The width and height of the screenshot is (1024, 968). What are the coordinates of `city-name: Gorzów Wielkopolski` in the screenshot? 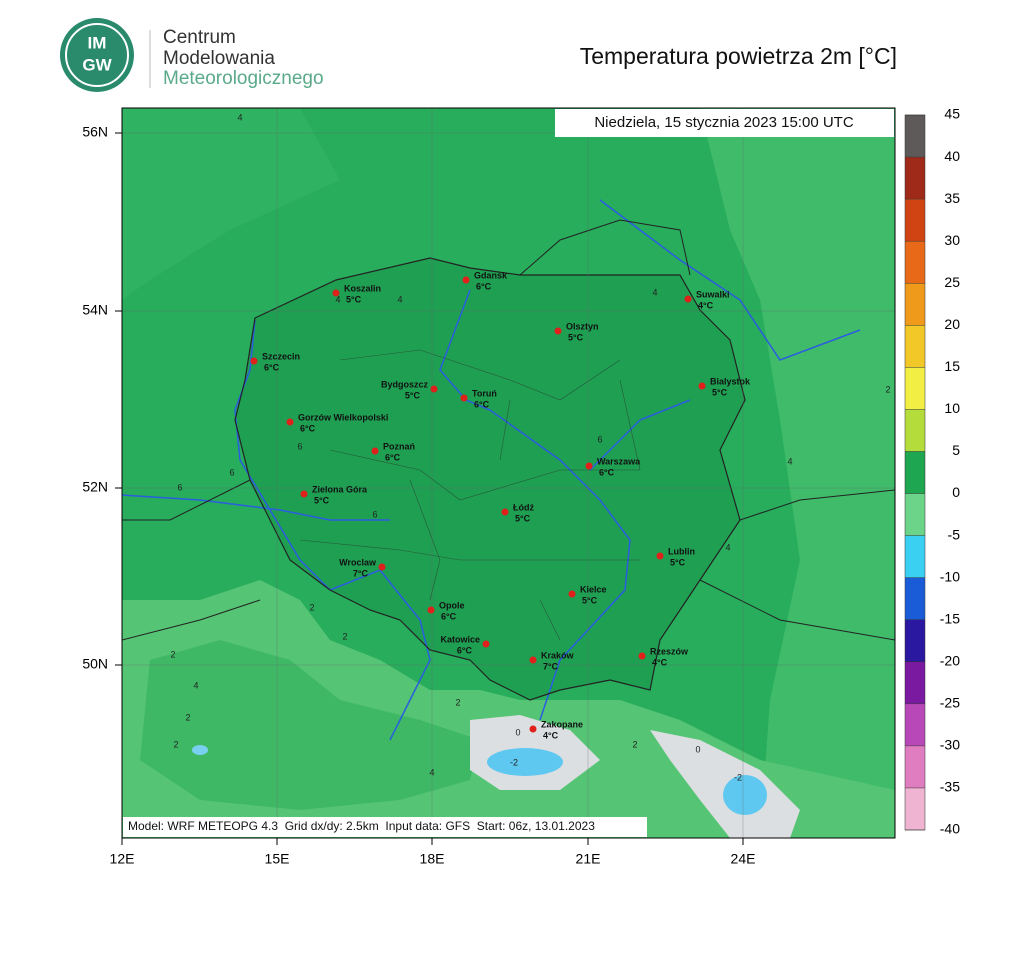 It's located at (343, 417).